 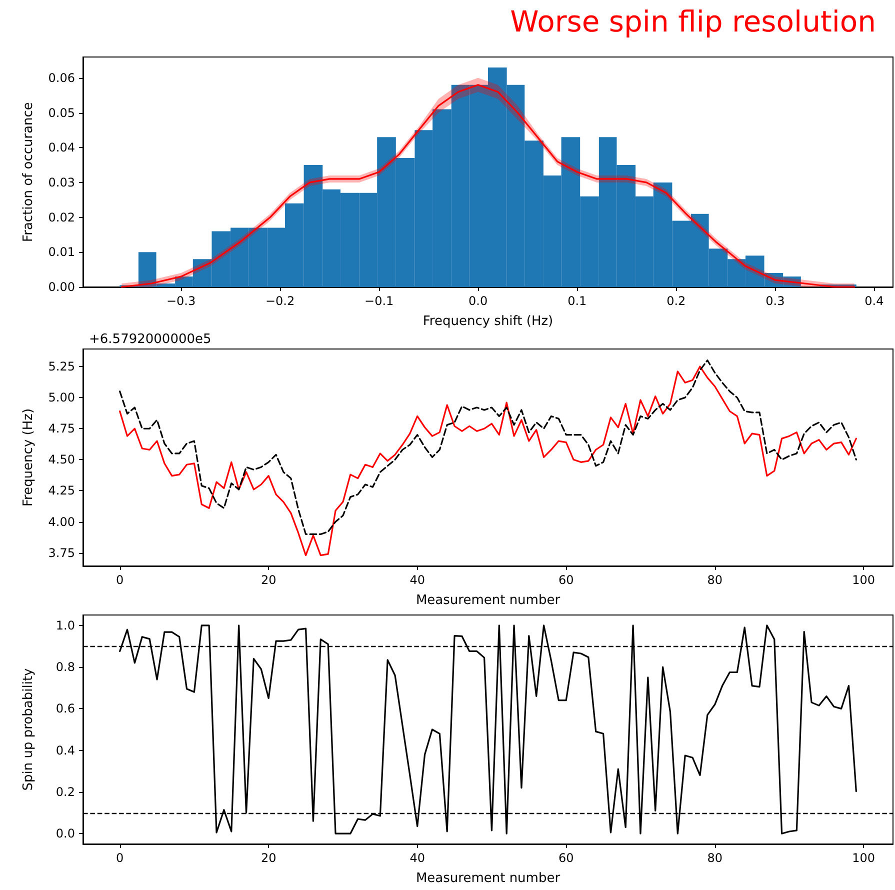 I want to click on x-tick-label: 0.4, so click(x=874, y=301).